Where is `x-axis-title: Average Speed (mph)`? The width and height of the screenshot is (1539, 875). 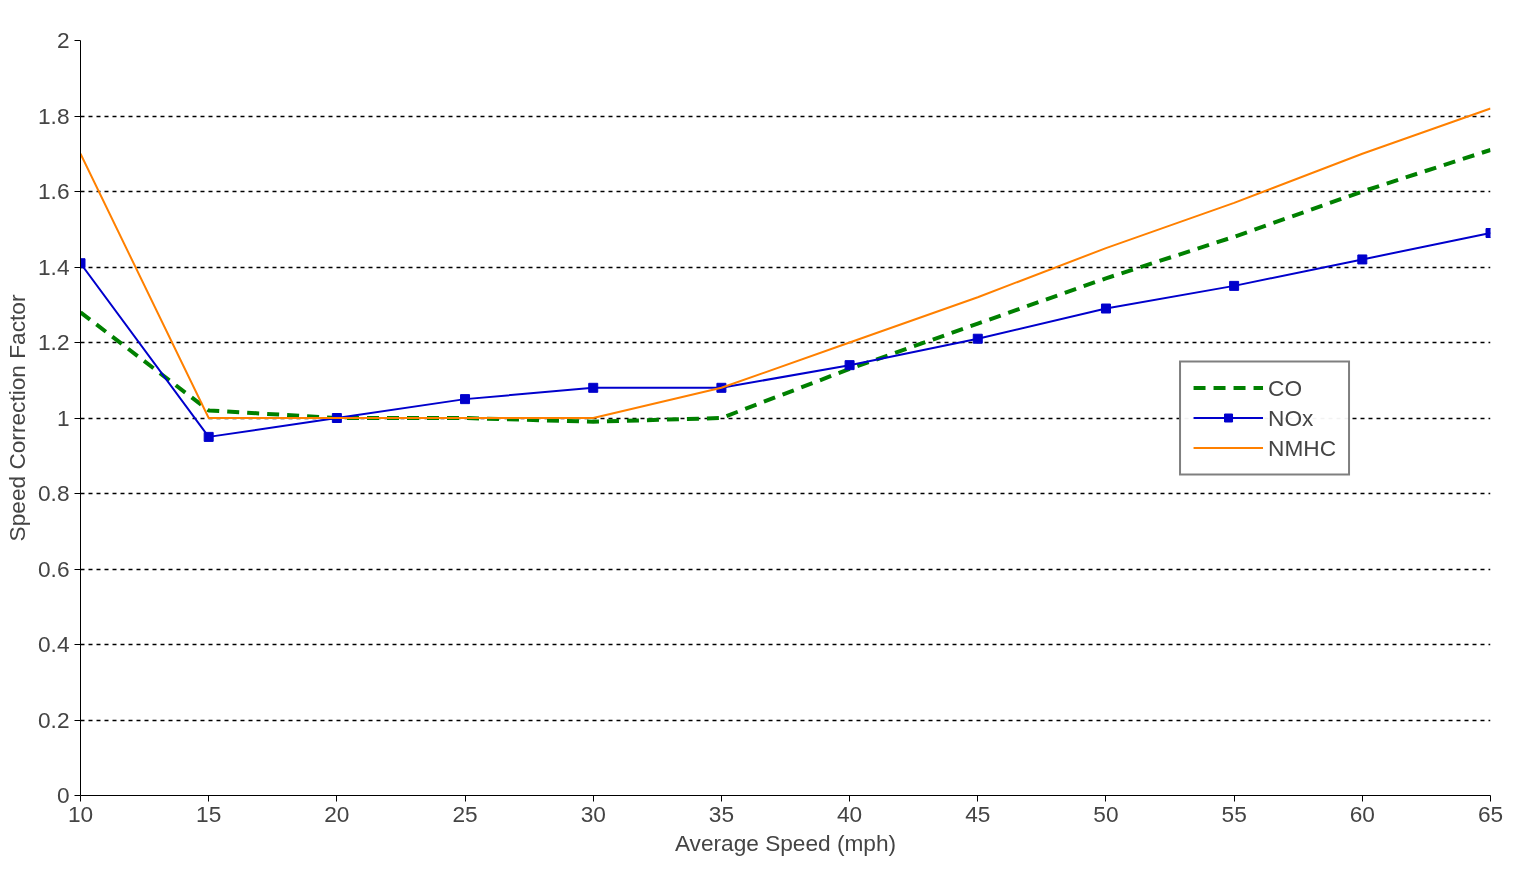
x-axis-title: Average Speed (mph) is located at coordinates (785, 842).